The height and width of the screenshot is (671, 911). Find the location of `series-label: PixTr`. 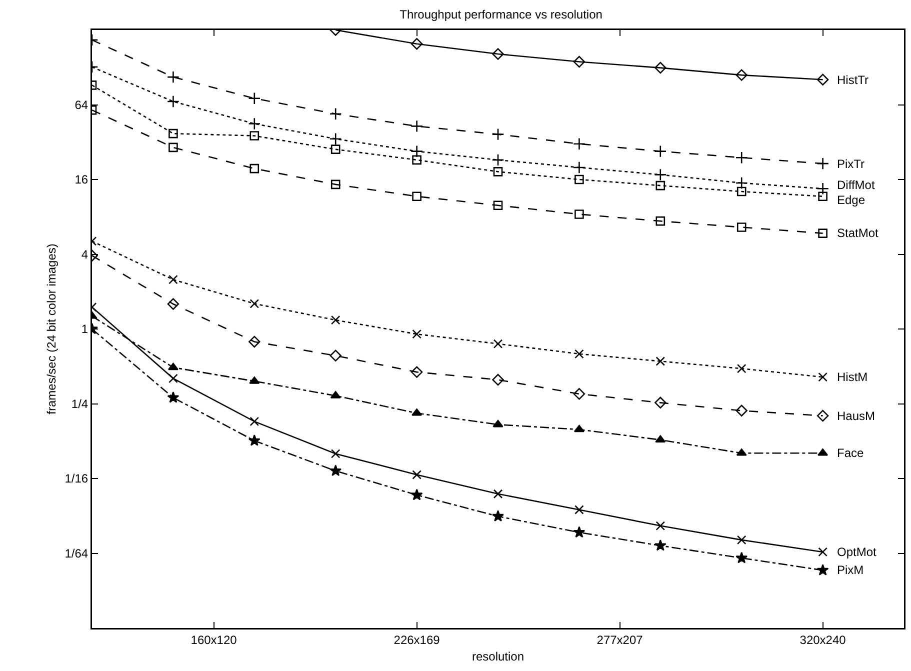

series-label: PixTr is located at coordinates (851, 164).